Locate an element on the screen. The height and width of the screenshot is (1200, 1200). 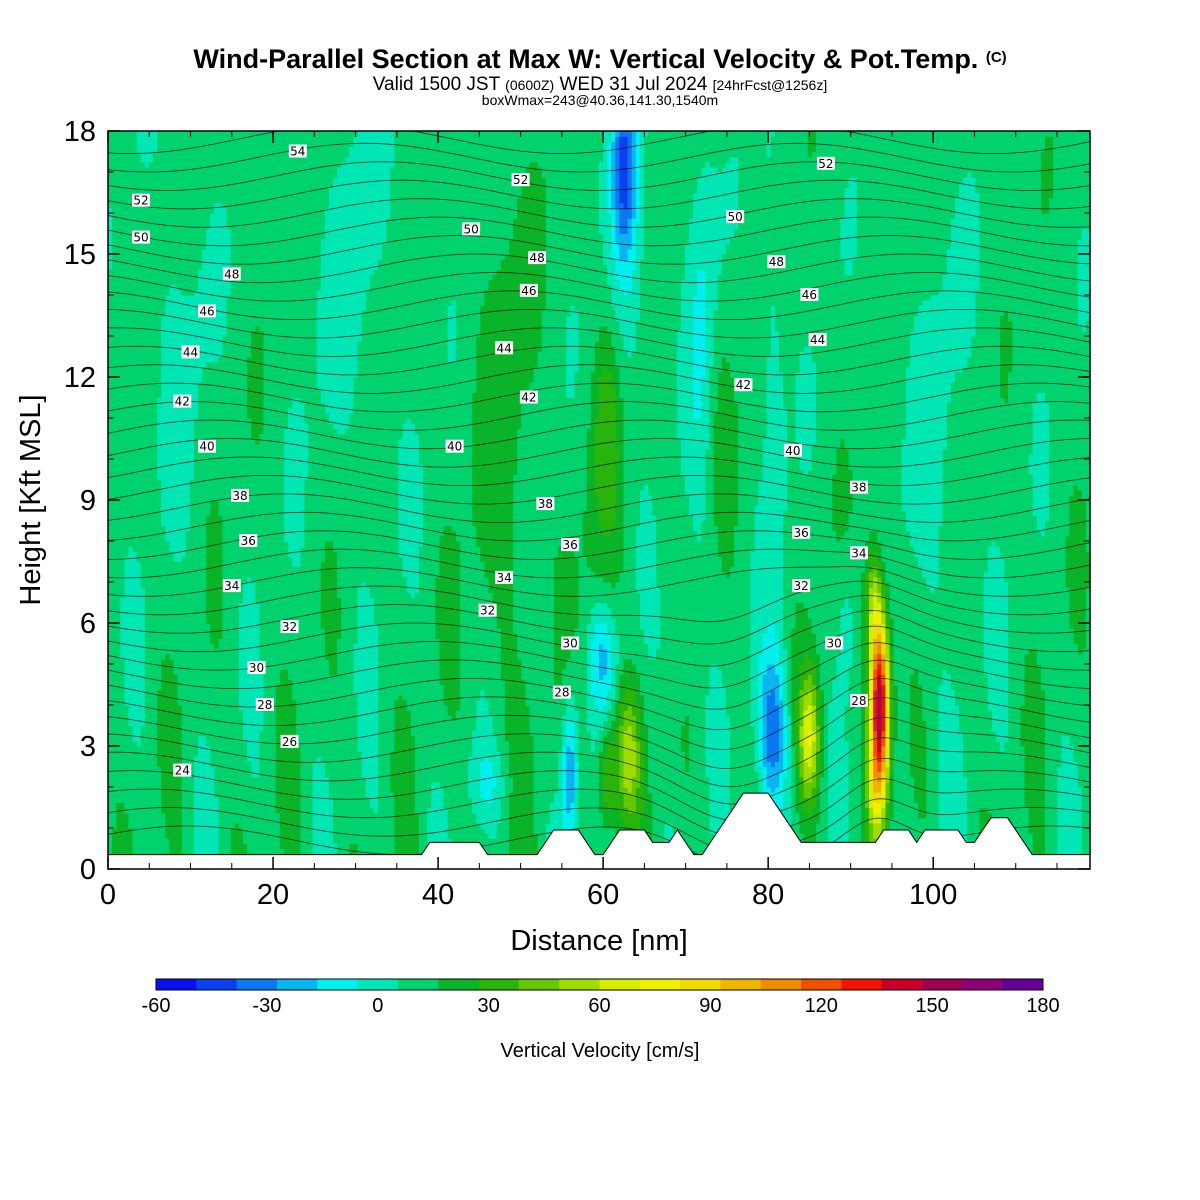
x-tick-label: 100 is located at coordinates (933, 895).